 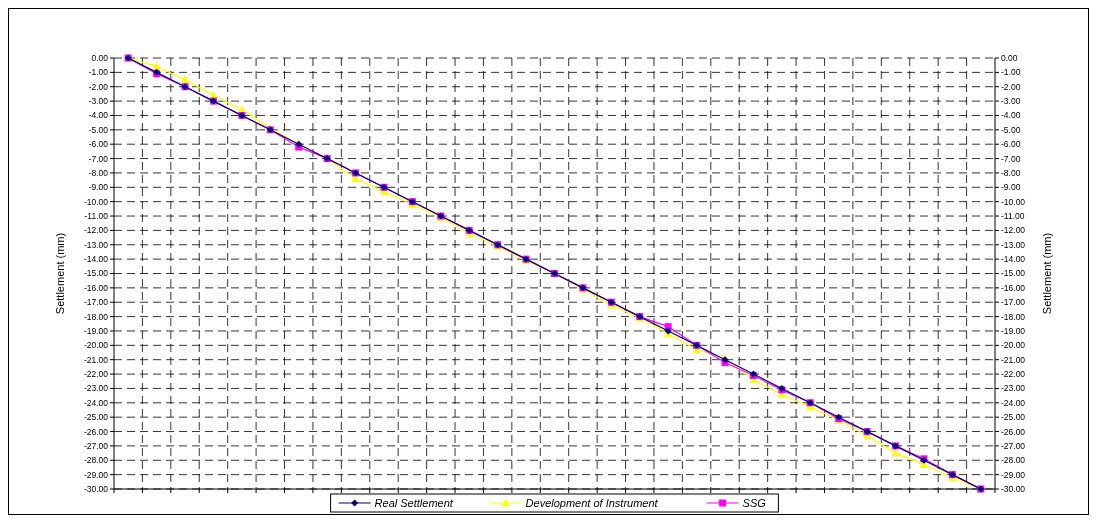 I want to click on y2-tick-label: -18.00, so click(x=1013, y=316).